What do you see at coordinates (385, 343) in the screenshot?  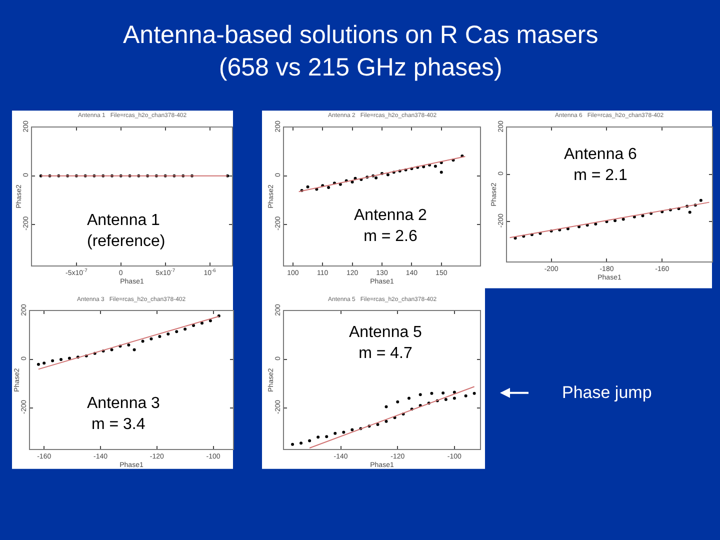 I see `annotation: Antenna 5 m = 4.7` at bounding box center [385, 343].